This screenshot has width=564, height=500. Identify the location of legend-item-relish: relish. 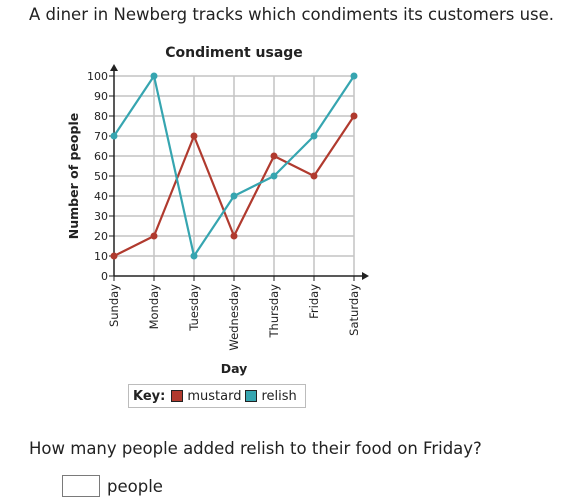
(271, 396).